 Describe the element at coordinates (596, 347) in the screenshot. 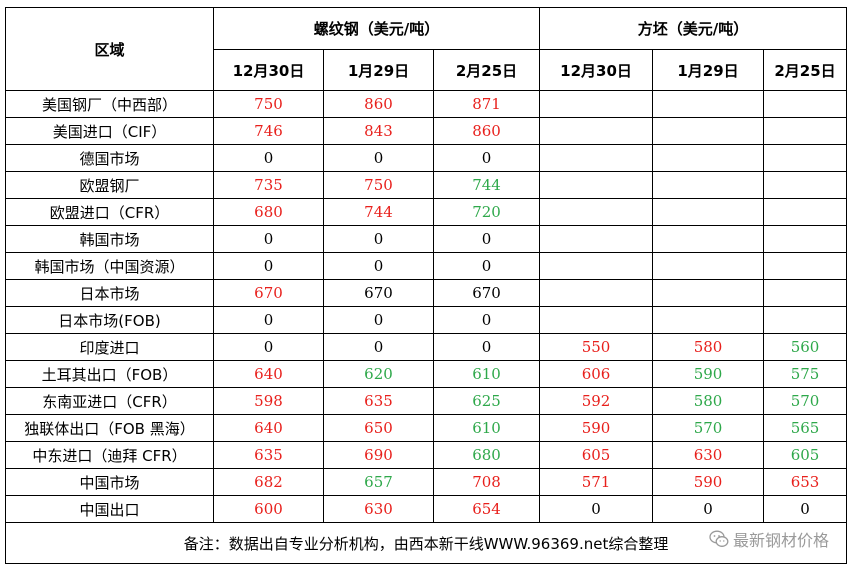

I see `price-cell: 550` at that location.